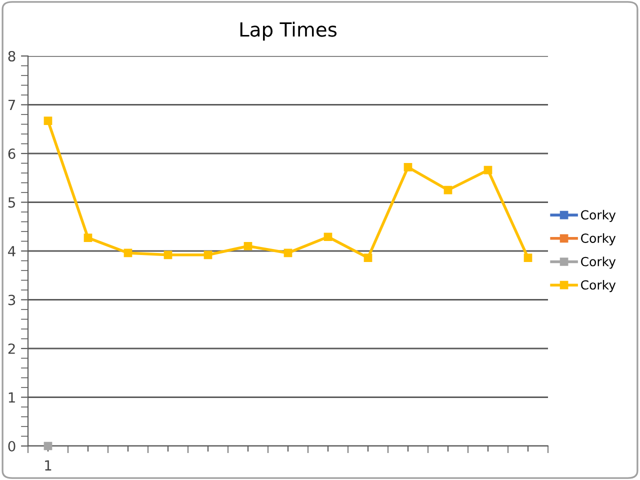 The image size is (640, 480). Describe the element at coordinates (11, 397) in the screenshot. I see `y-tick-label: 1` at that location.